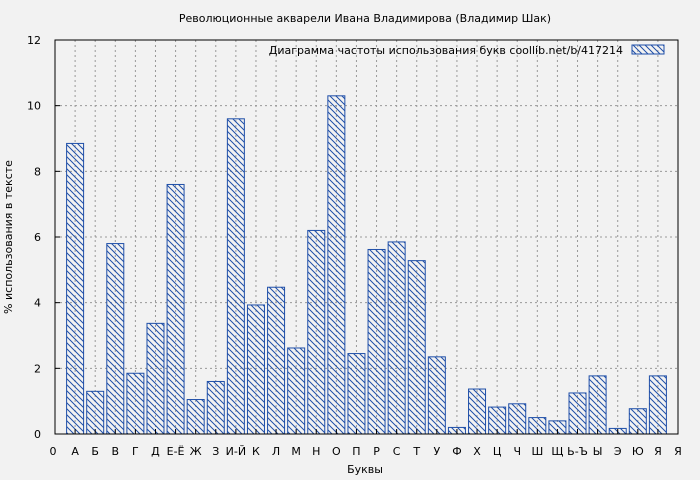 The image size is (700, 480). I want to click on bar-О, so click(336, 265).